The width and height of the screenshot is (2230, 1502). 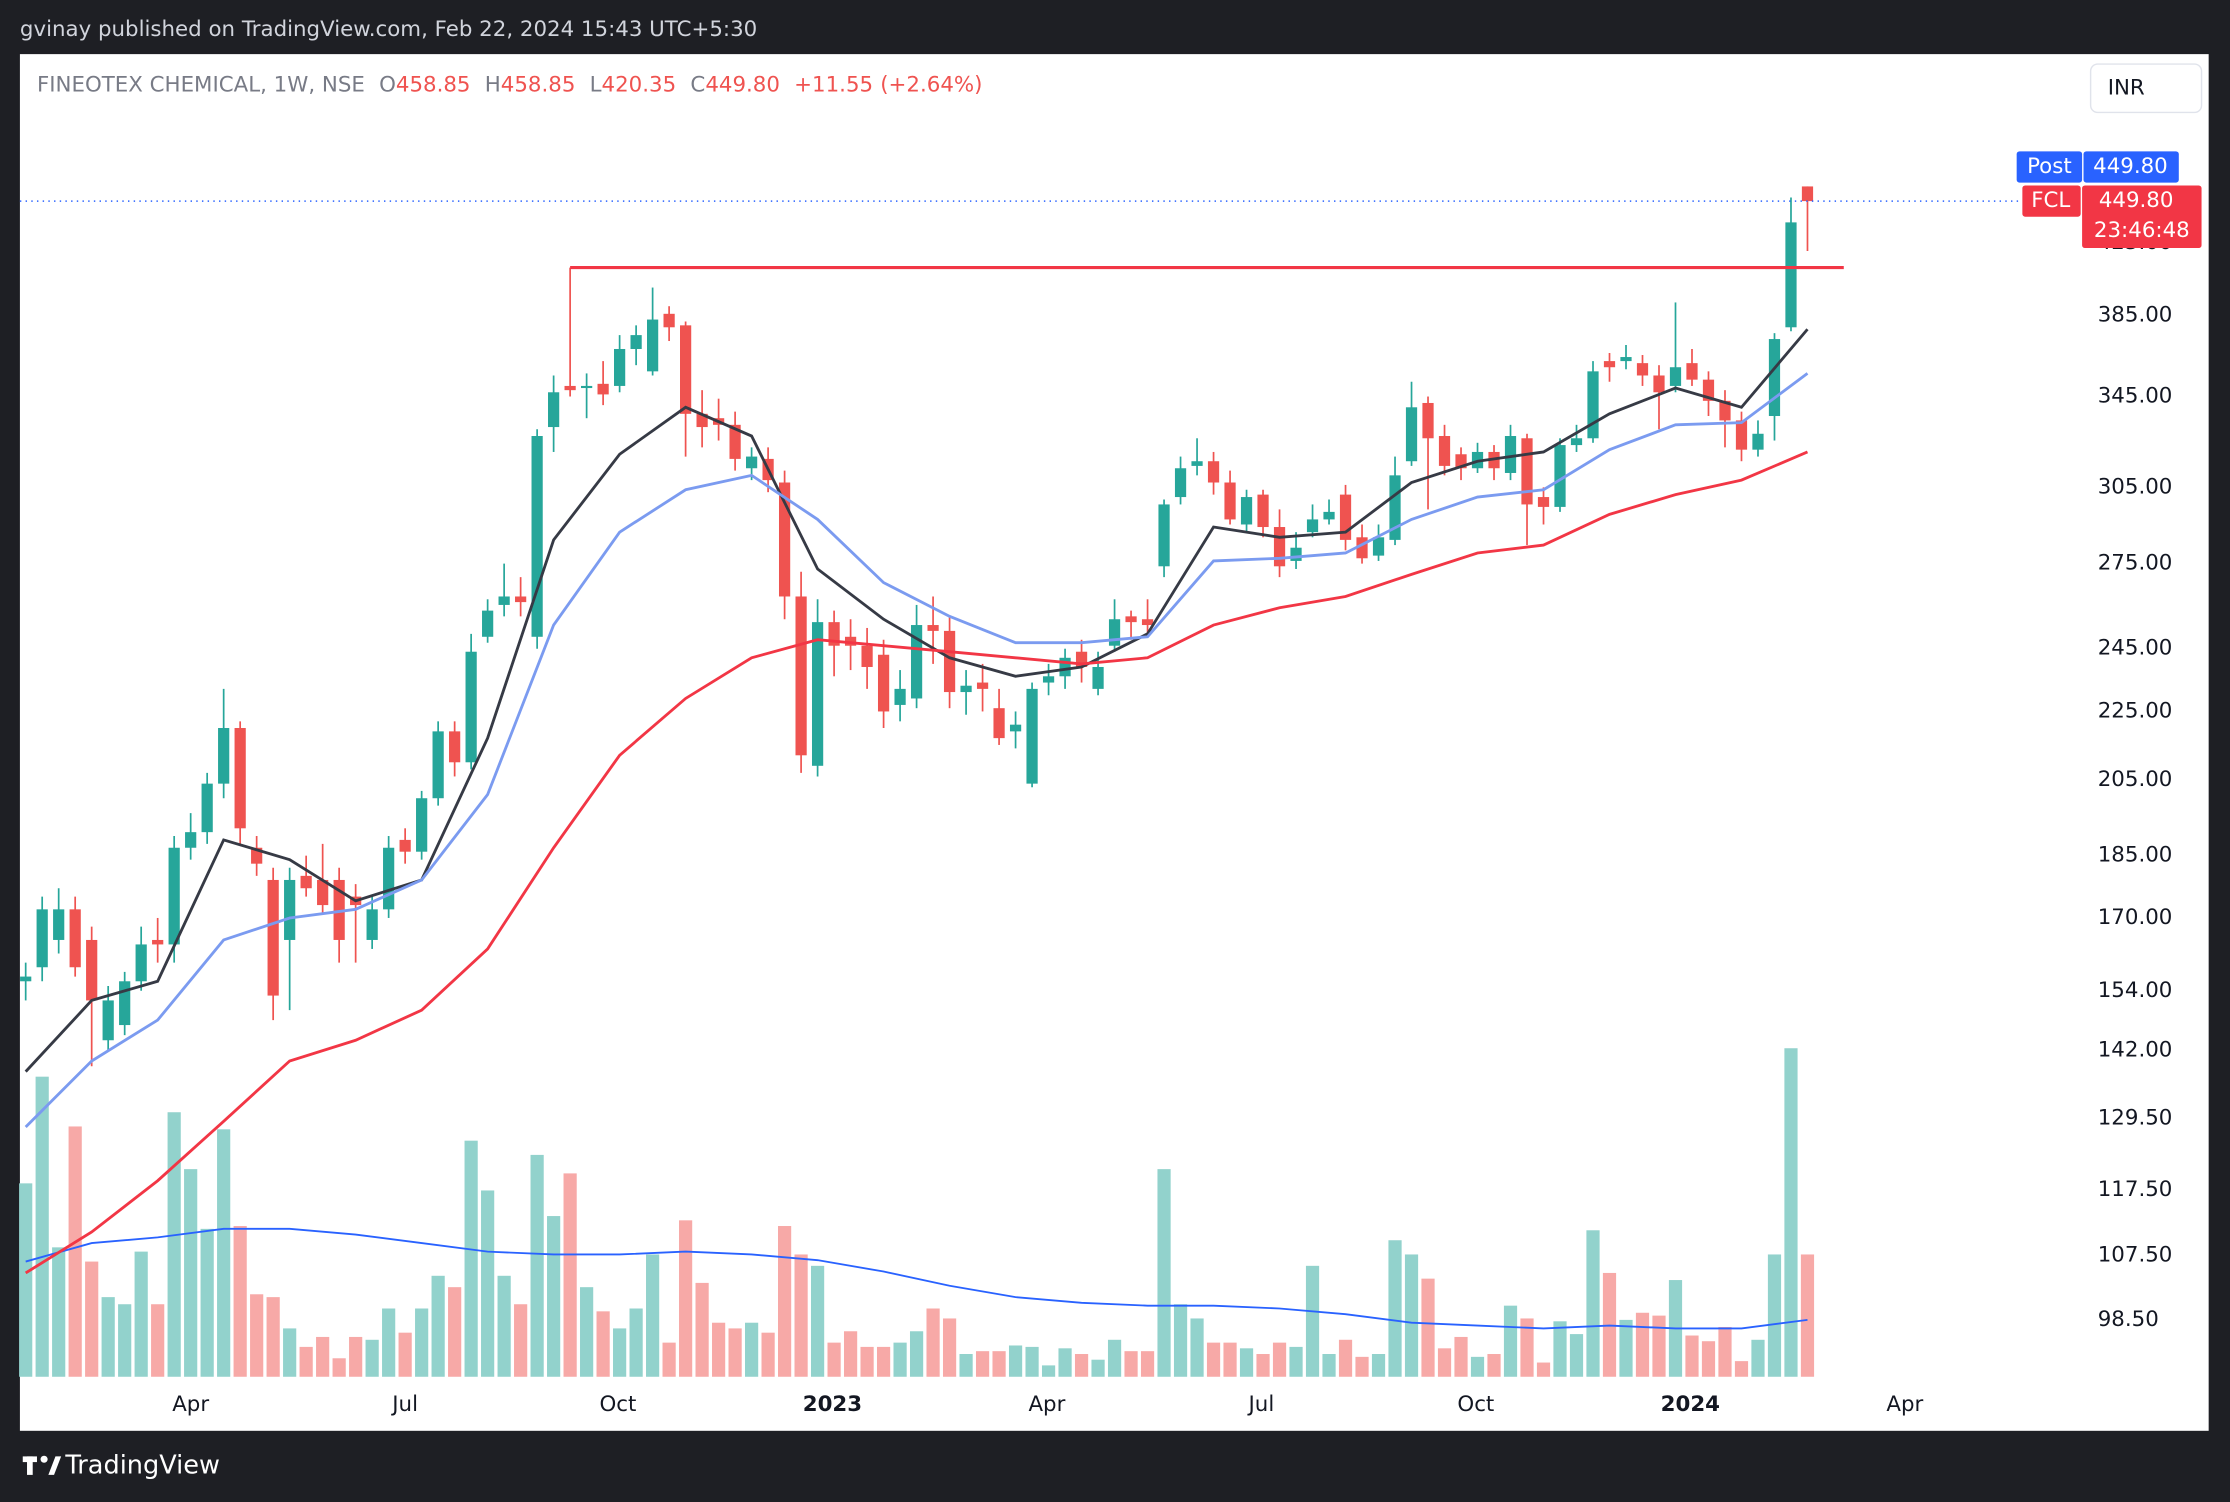 I want to click on legend-item: 449.80, so click(x=742, y=84).